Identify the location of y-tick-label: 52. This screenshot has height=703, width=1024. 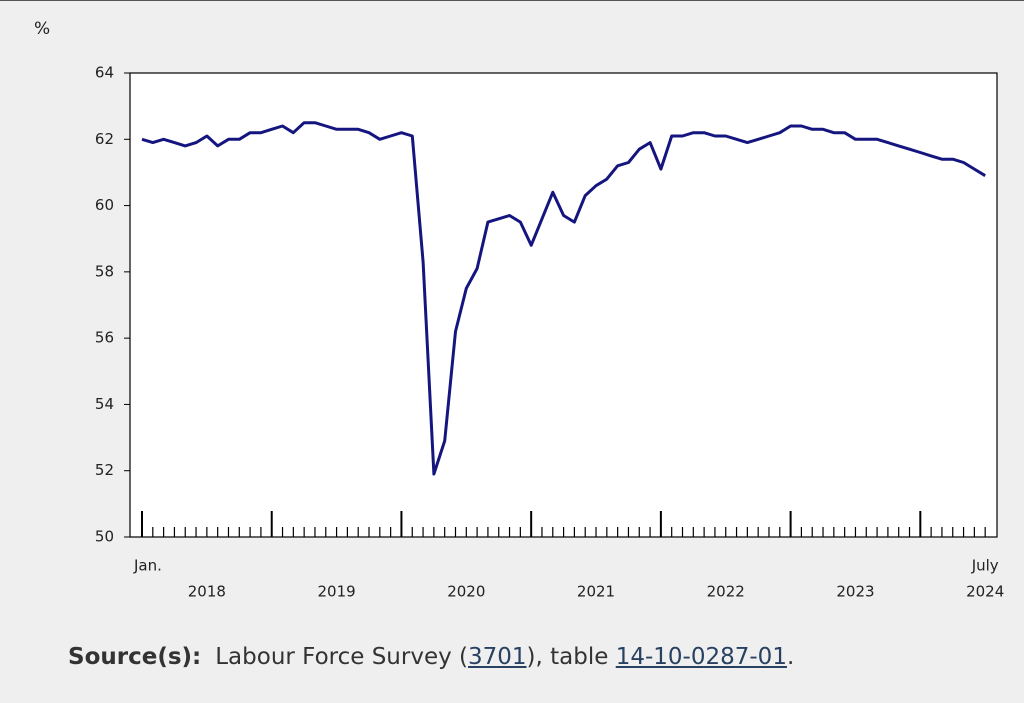
(104, 470).